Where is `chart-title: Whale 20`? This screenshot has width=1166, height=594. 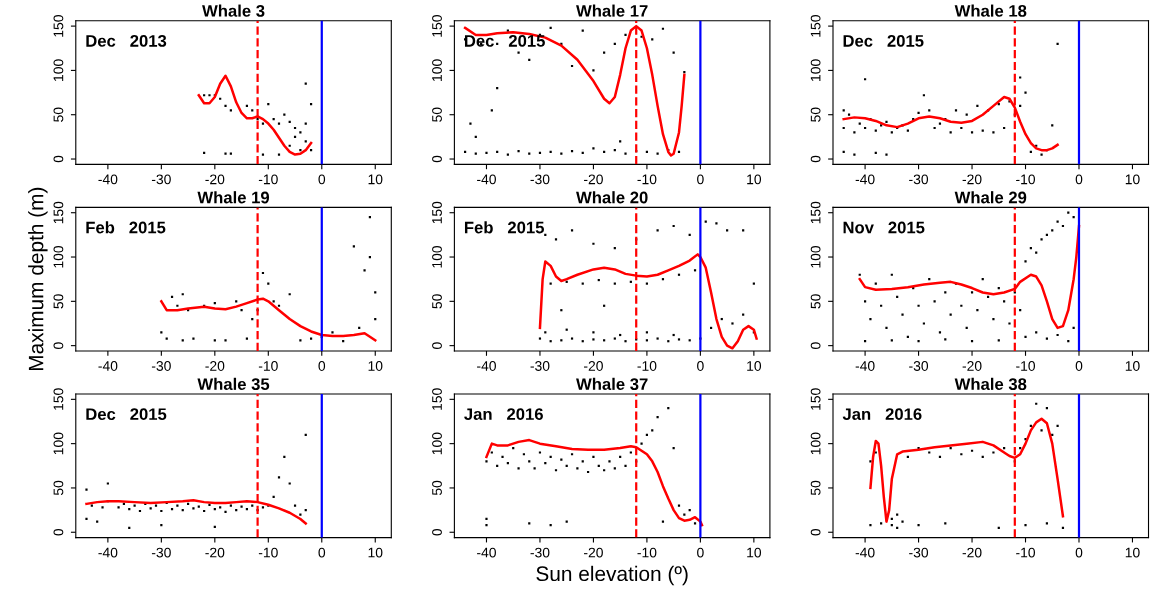
chart-title: Whale 20 is located at coordinates (612, 197).